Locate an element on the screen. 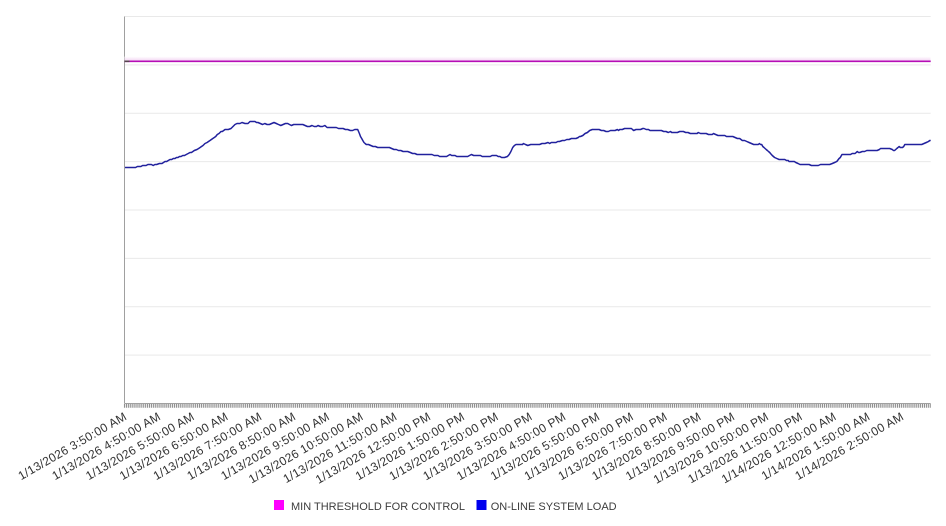 This screenshot has height=526, width=946. svg-text: ON-LINE SYSTEM LOAD is located at coordinates (554, 507).